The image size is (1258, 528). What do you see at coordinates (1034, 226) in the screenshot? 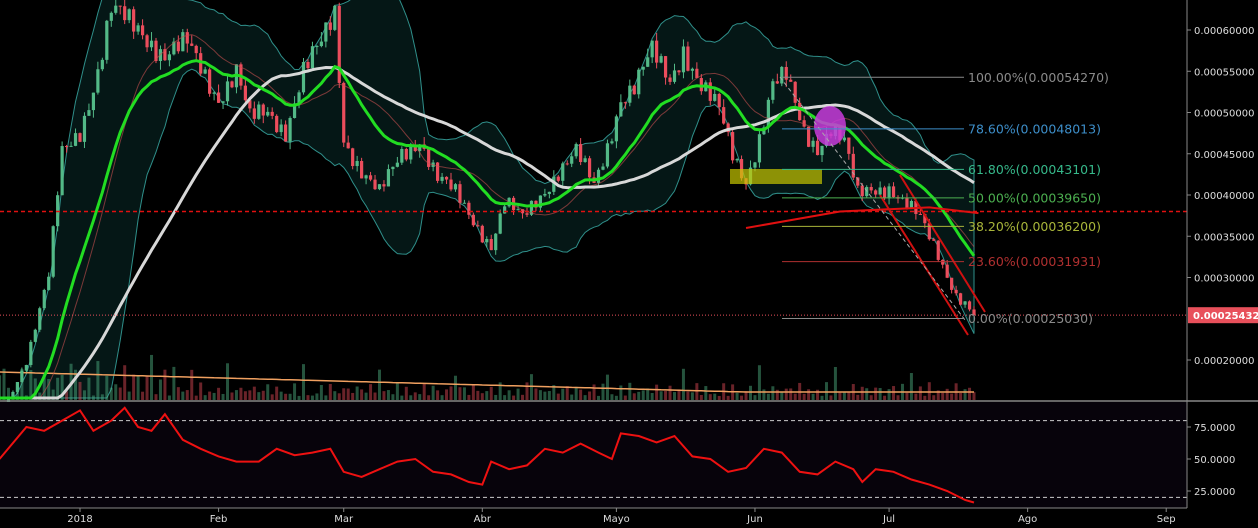
I see `fib-level-label: 38.20%(0.00036200)` at bounding box center [1034, 226].